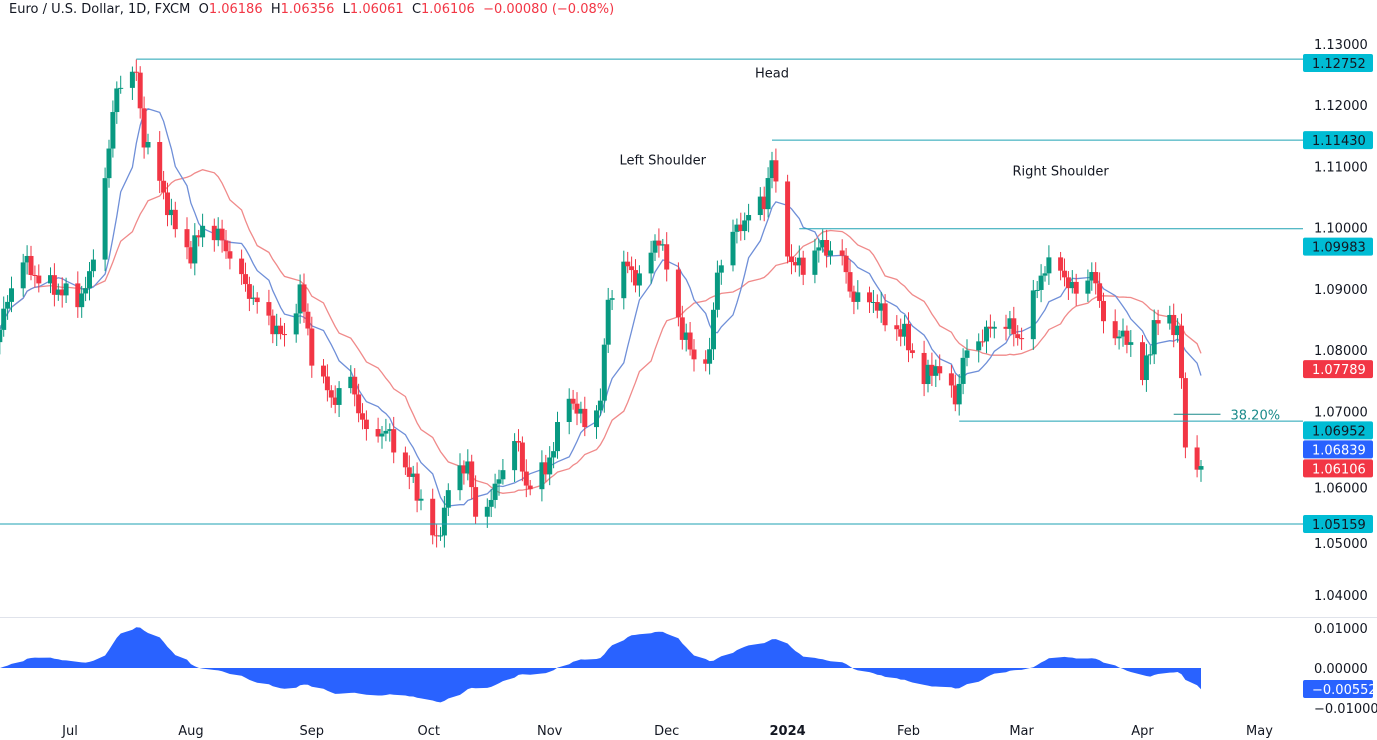 This screenshot has height=740, width=1377. What do you see at coordinates (666, 731) in the screenshot?
I see `time-tick-label: Dec` at bounding box center [666, 731].